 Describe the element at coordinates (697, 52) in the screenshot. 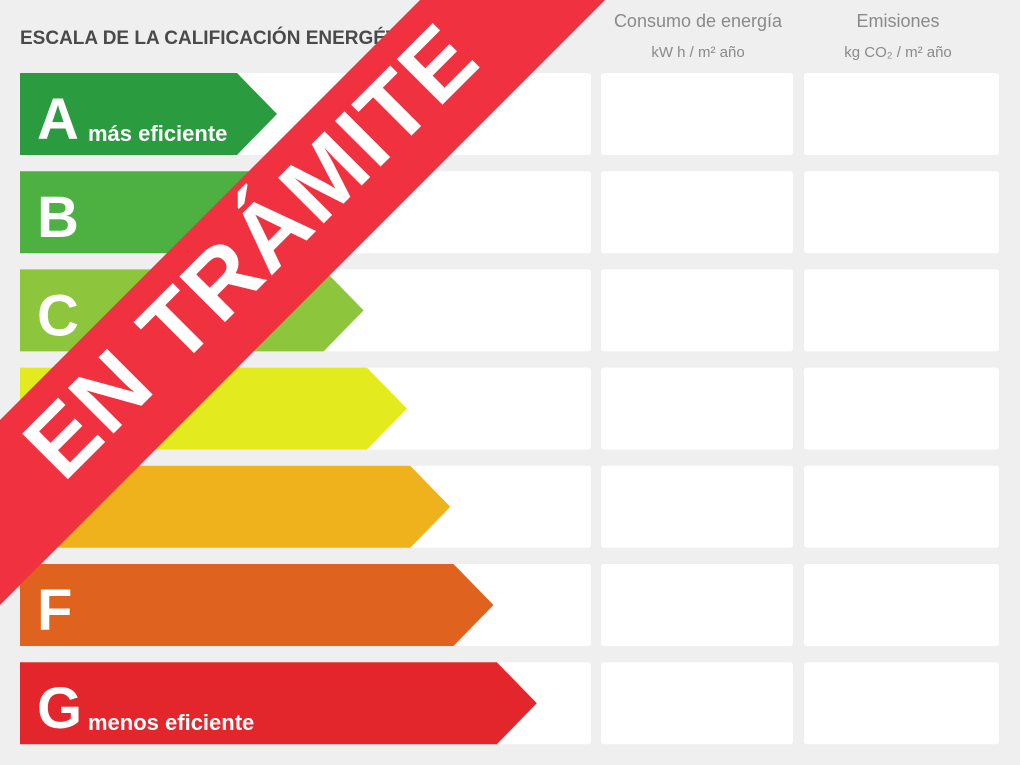

I see `column-unit: kW h / m² año` at that location.